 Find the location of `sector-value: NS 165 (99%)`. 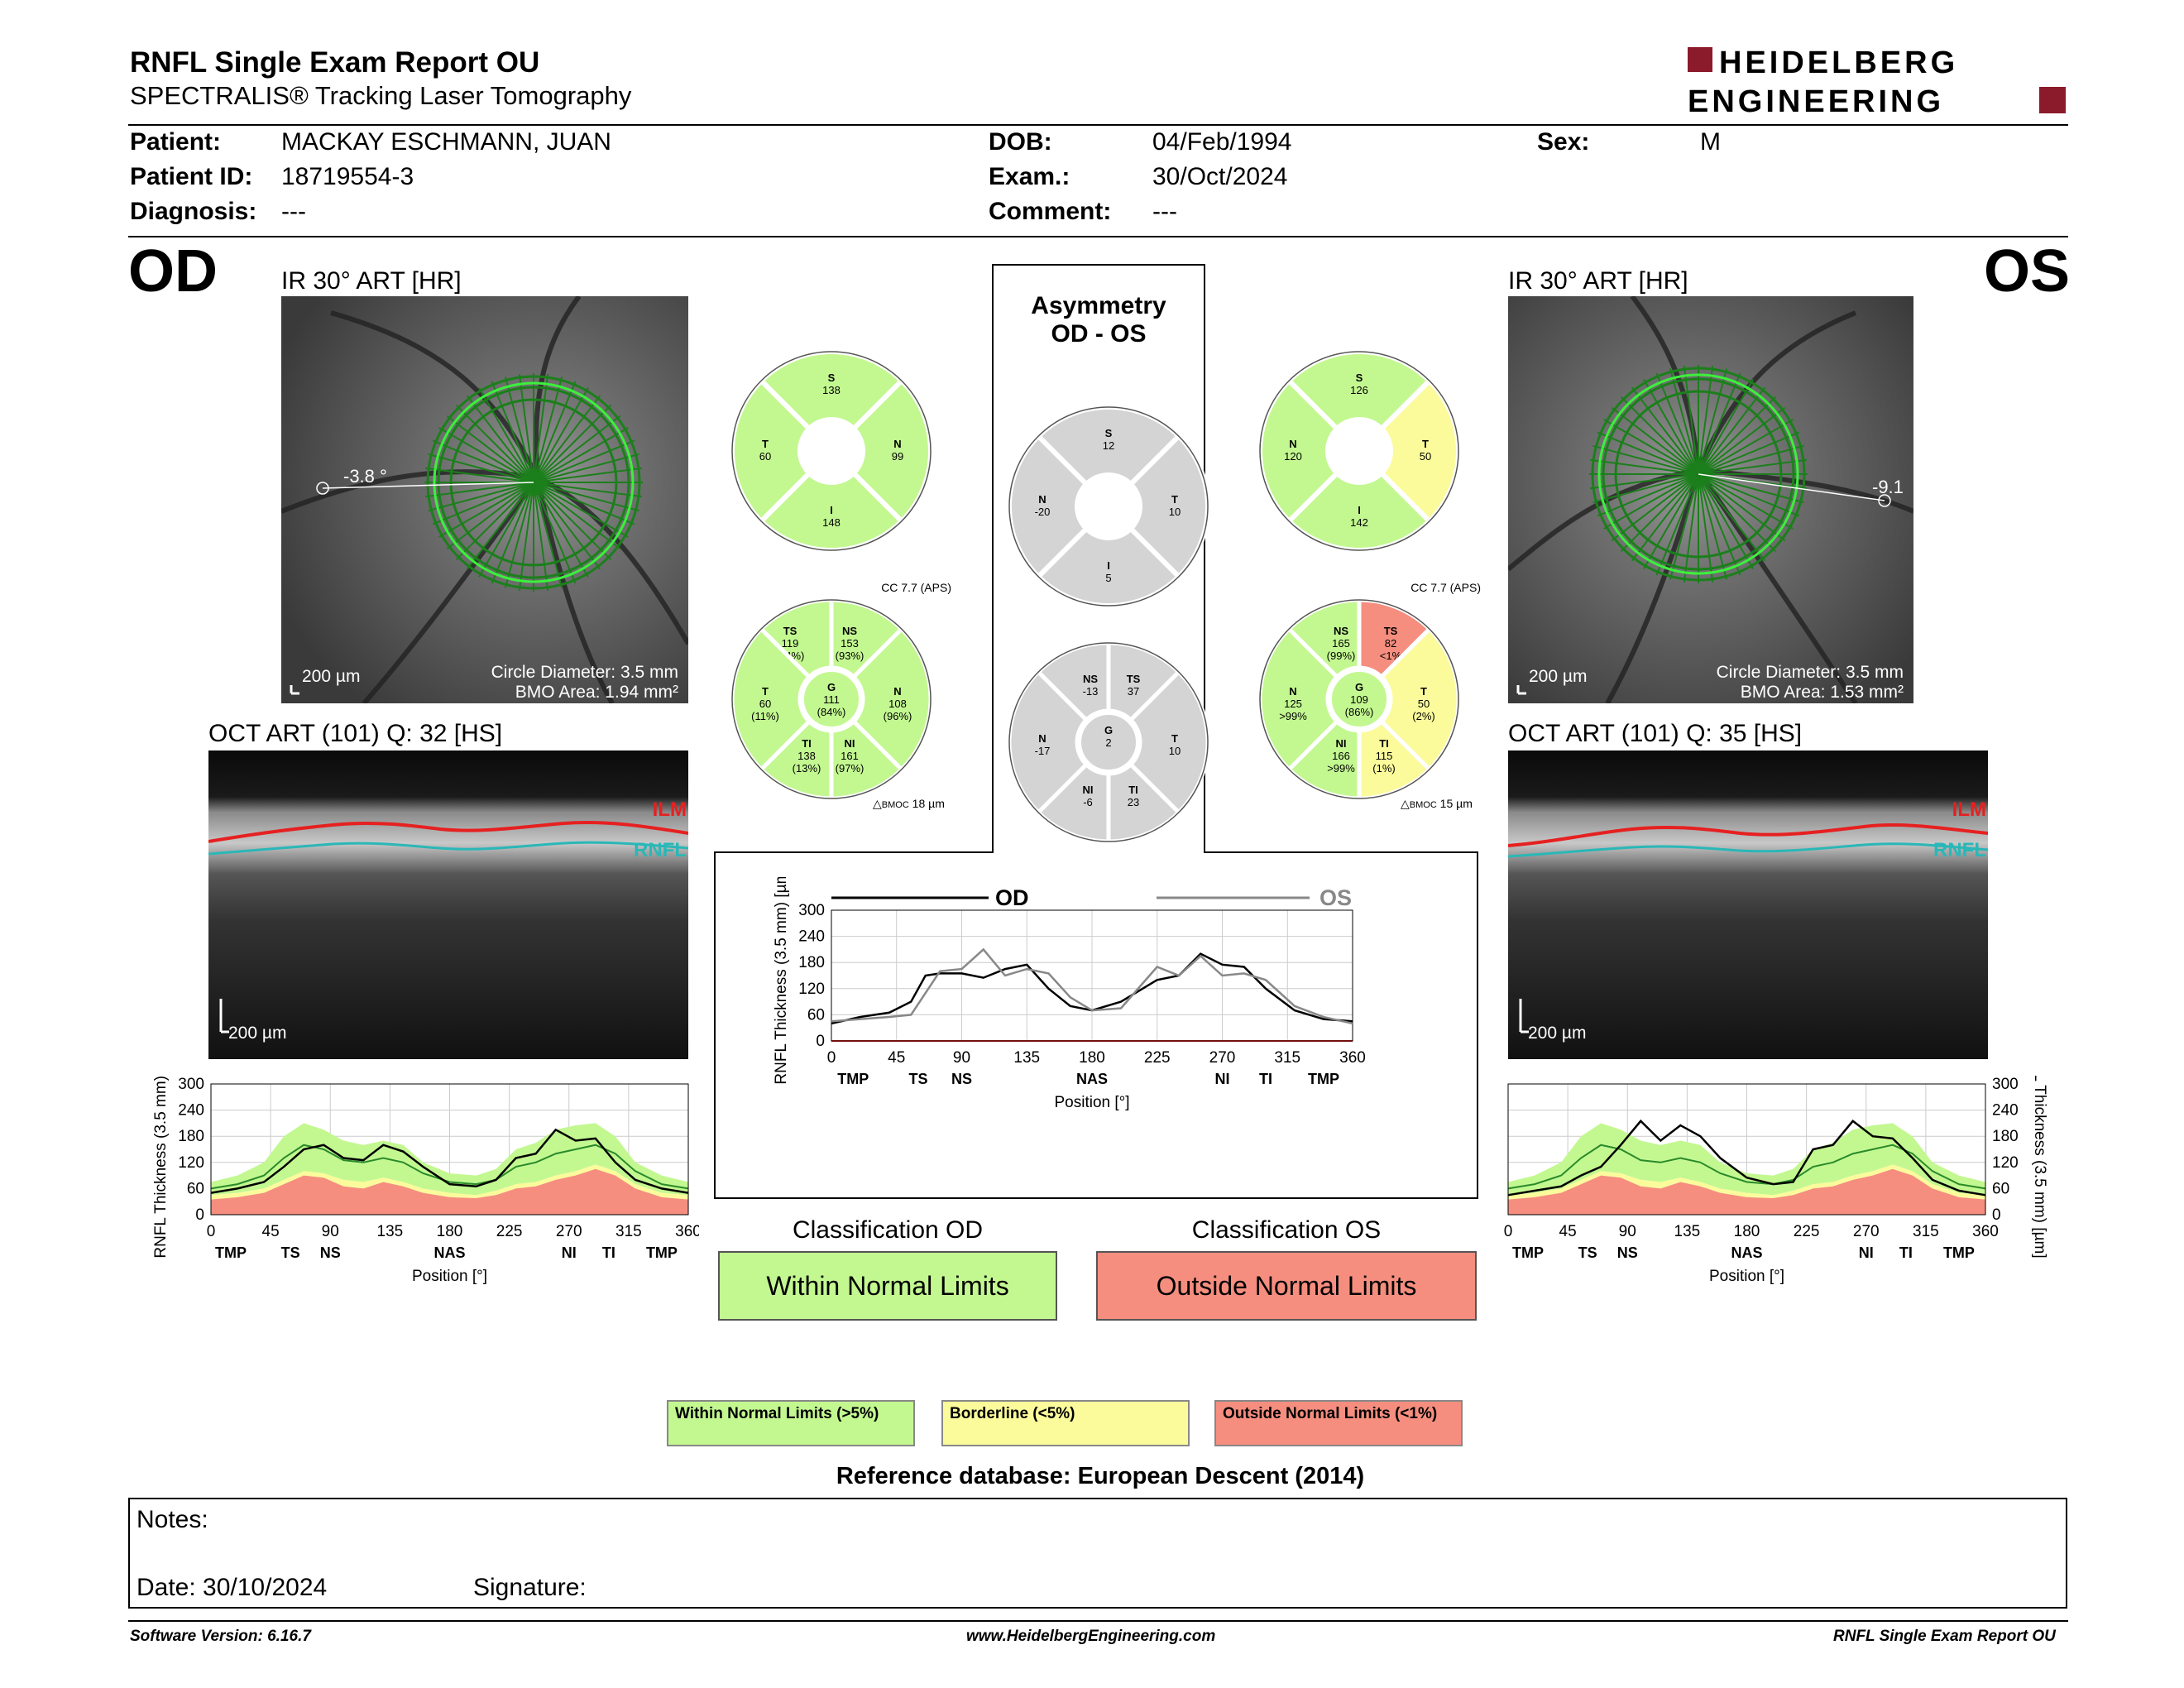

sector-value: NS 165 (99%) is located at coordinates (1341, 643).